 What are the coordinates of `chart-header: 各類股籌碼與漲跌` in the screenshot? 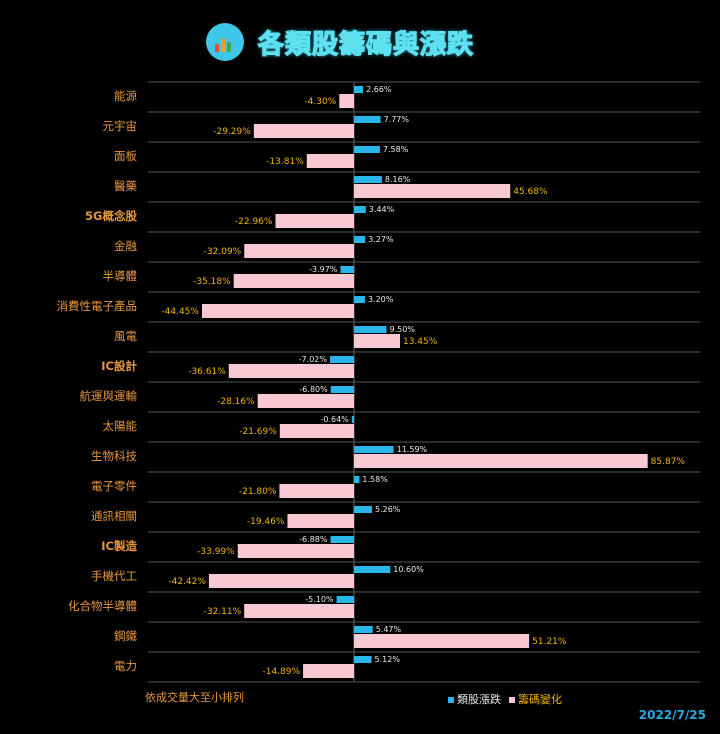 It's located at (340, 42).